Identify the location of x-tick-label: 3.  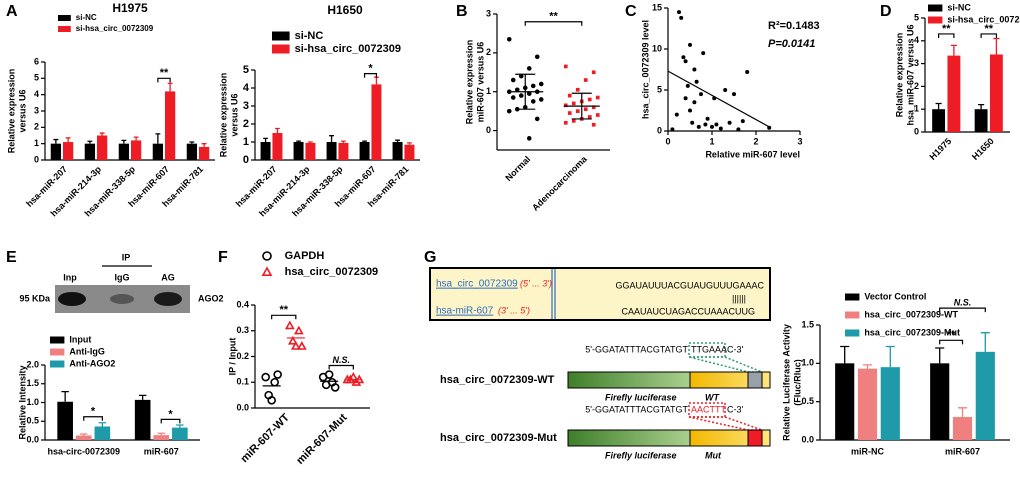
(799, 141).